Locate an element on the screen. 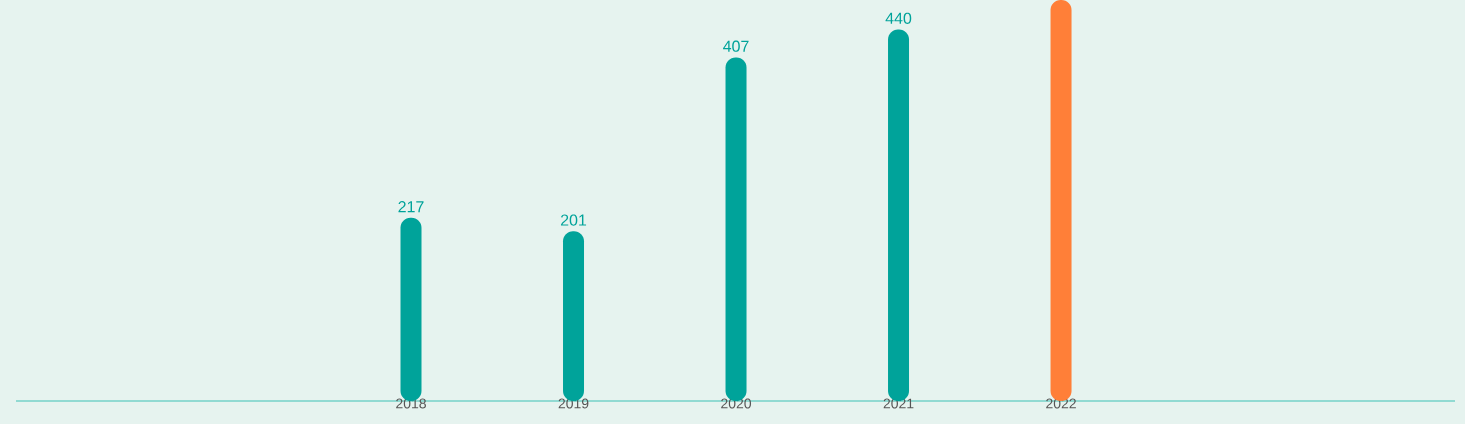 The width and height of the screenshot is (1465, 424). data-label: 440 is located at coordinates (898, 18).